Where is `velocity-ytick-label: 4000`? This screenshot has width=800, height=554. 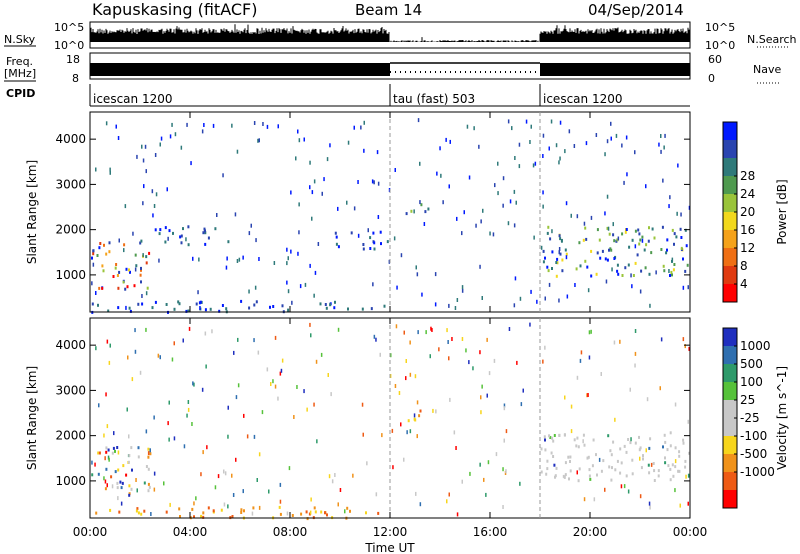
velocity-ytick-label: 4000 is located at coordinates (70, 345).